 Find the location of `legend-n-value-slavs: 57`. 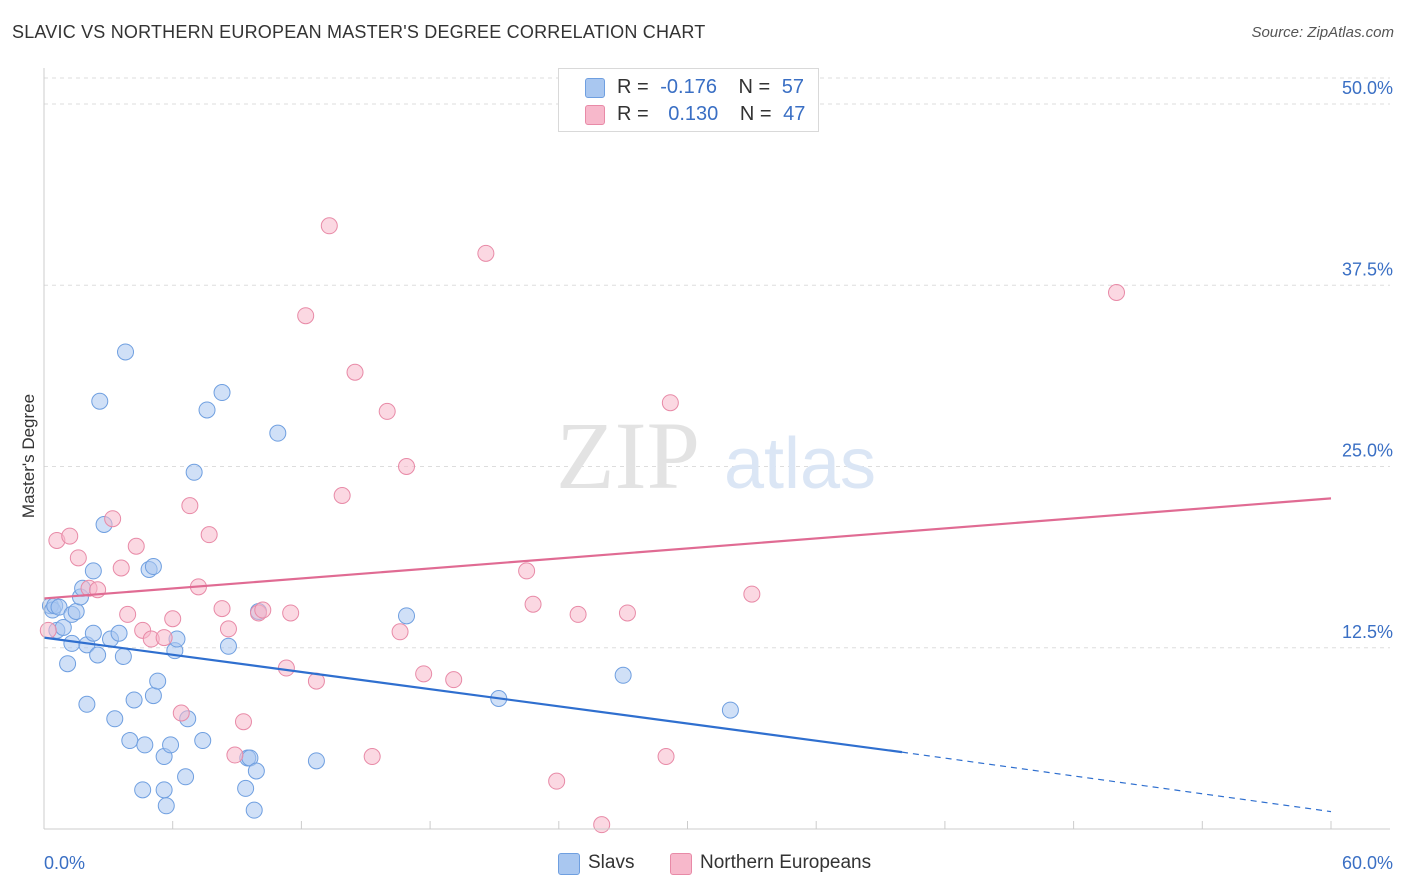

legend-n-value-slavs: 57 is located at coordinates (793, 87).